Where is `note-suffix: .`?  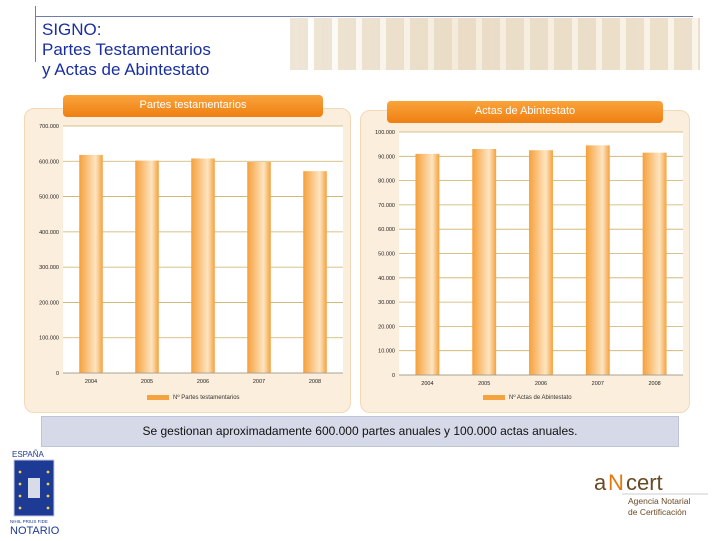
note-suffix: . is located at coordinates (576, 431).